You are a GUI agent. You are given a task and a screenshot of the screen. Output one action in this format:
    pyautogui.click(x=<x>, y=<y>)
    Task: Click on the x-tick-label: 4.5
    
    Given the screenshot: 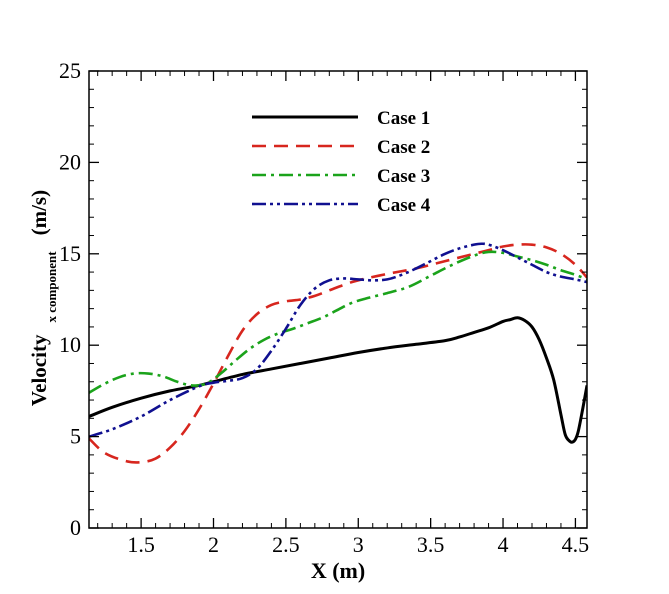 What is the action you would take?
    pyautogui.click(x=576, y=544)
    